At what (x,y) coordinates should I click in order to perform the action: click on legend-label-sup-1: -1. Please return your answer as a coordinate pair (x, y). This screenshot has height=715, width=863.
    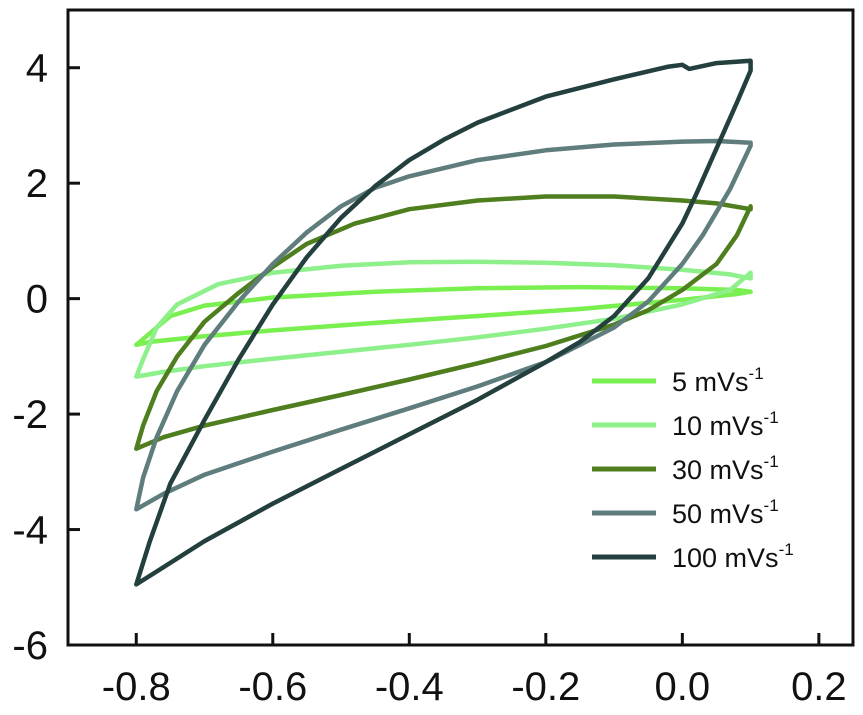
    Looking at the image, I should click on (771, 417).